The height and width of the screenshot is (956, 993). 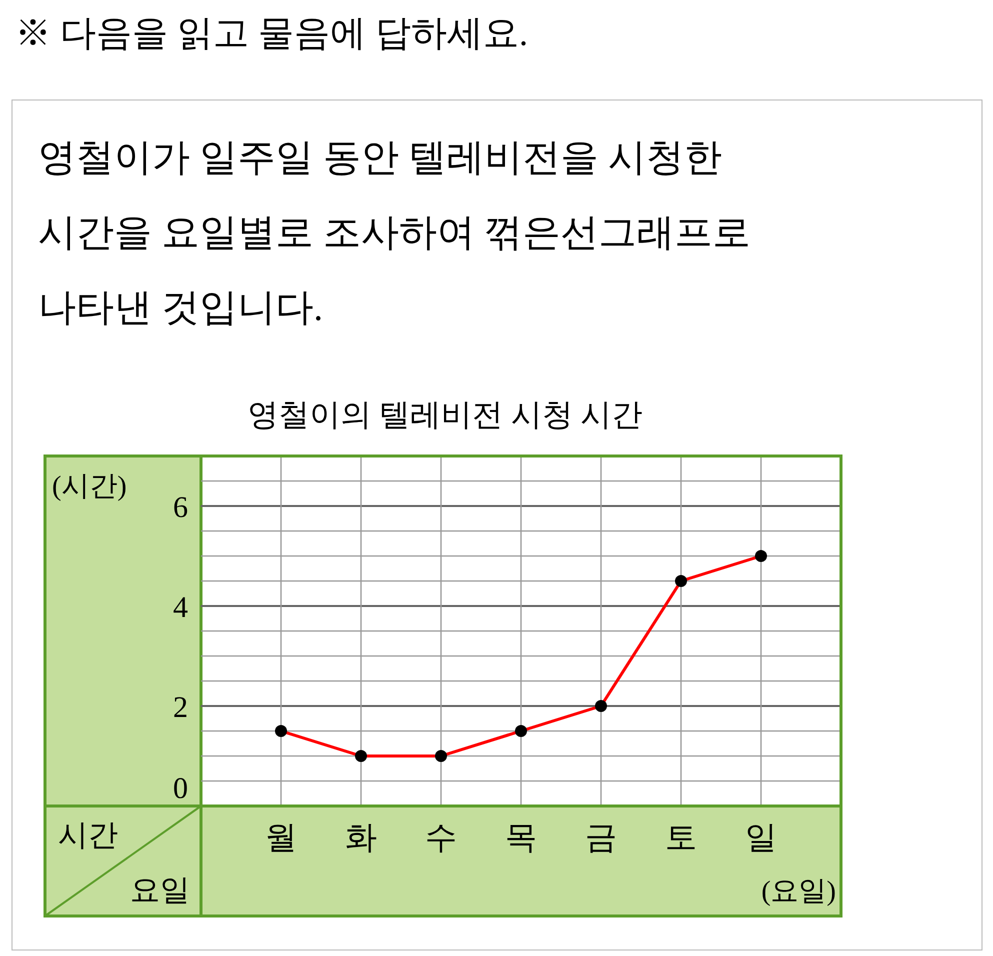 I want to click on xtick: 목, so click(x=521, y=837).